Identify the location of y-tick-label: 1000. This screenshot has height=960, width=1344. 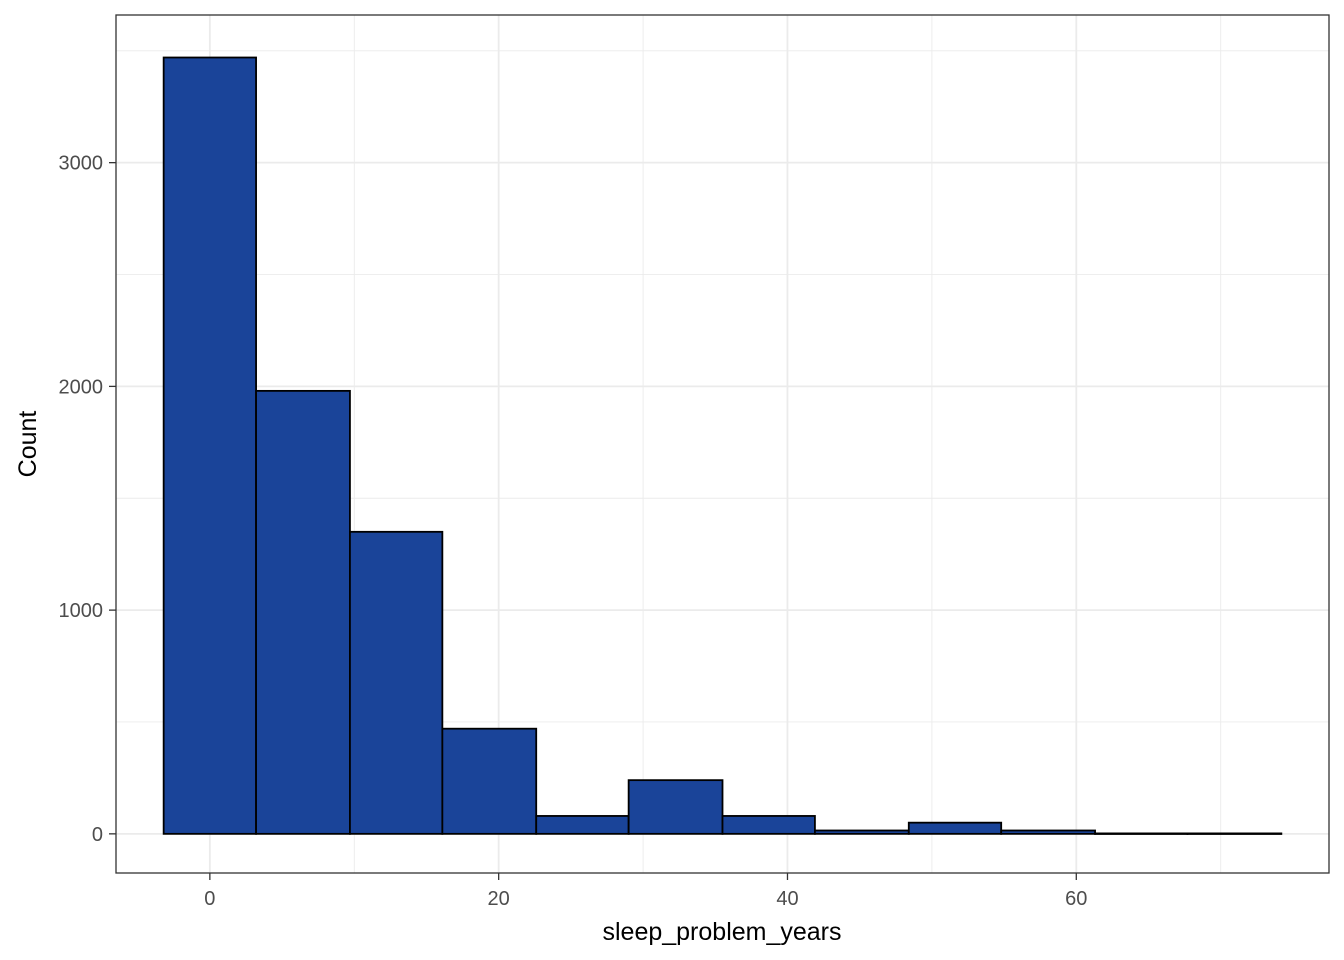
(81, 611).